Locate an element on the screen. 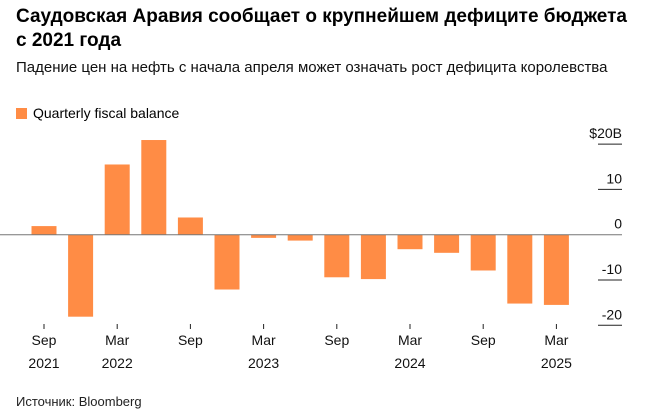 The image size is (649, 417). bar-q1-2022 is located at coordinates (117, 199).